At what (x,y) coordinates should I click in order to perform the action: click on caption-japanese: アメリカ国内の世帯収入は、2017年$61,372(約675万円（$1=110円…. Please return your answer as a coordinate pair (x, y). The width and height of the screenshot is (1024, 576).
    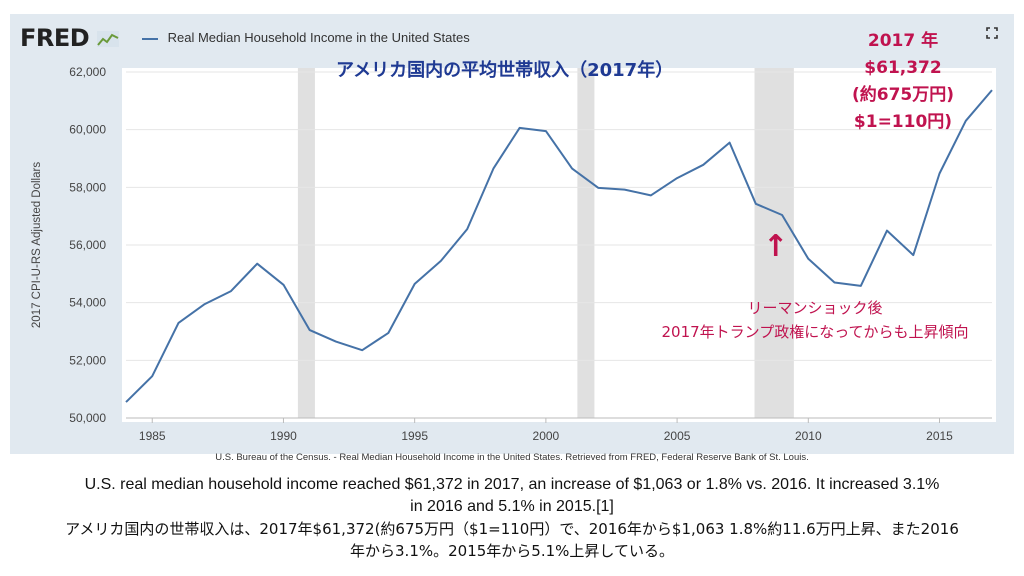
    Looking at the image, I should click on (512, 540).